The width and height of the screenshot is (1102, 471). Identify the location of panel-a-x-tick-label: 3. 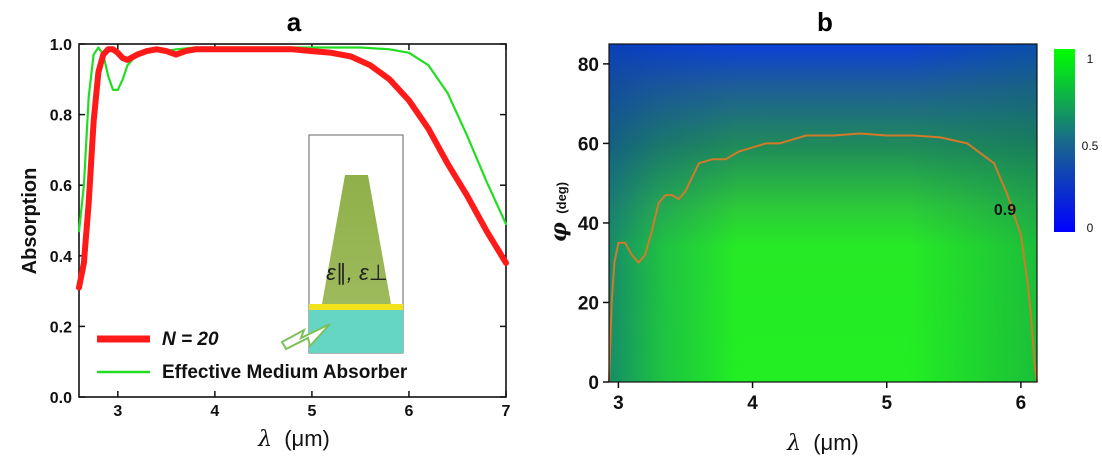
(117, 411).